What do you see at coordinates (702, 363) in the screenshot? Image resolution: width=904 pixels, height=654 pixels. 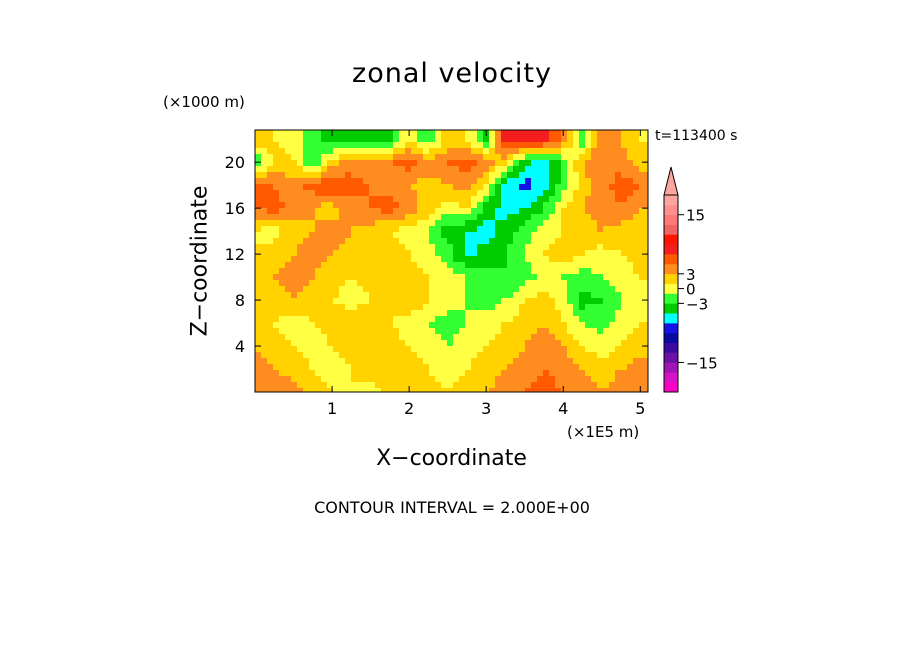 I see `colorbar-tick-label: −15` at bounding box center [702, 363].